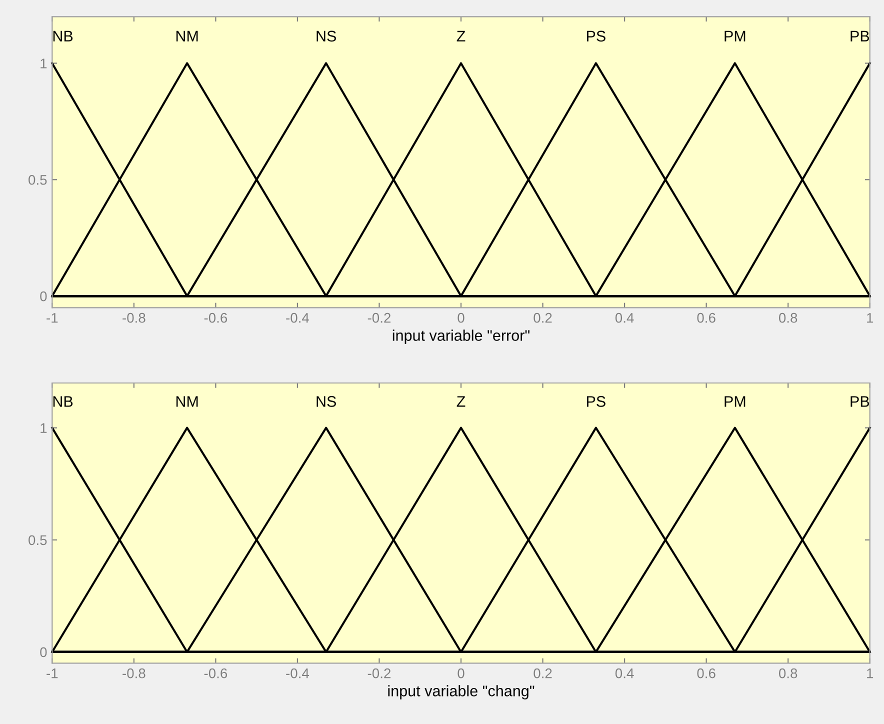 The width and height of the screenshot is (884, 724). What do you see at coordinates (461, 692) in the screenshot?
I see `x-axis-title: input variable "chang"` at bounding box center [461, 692].